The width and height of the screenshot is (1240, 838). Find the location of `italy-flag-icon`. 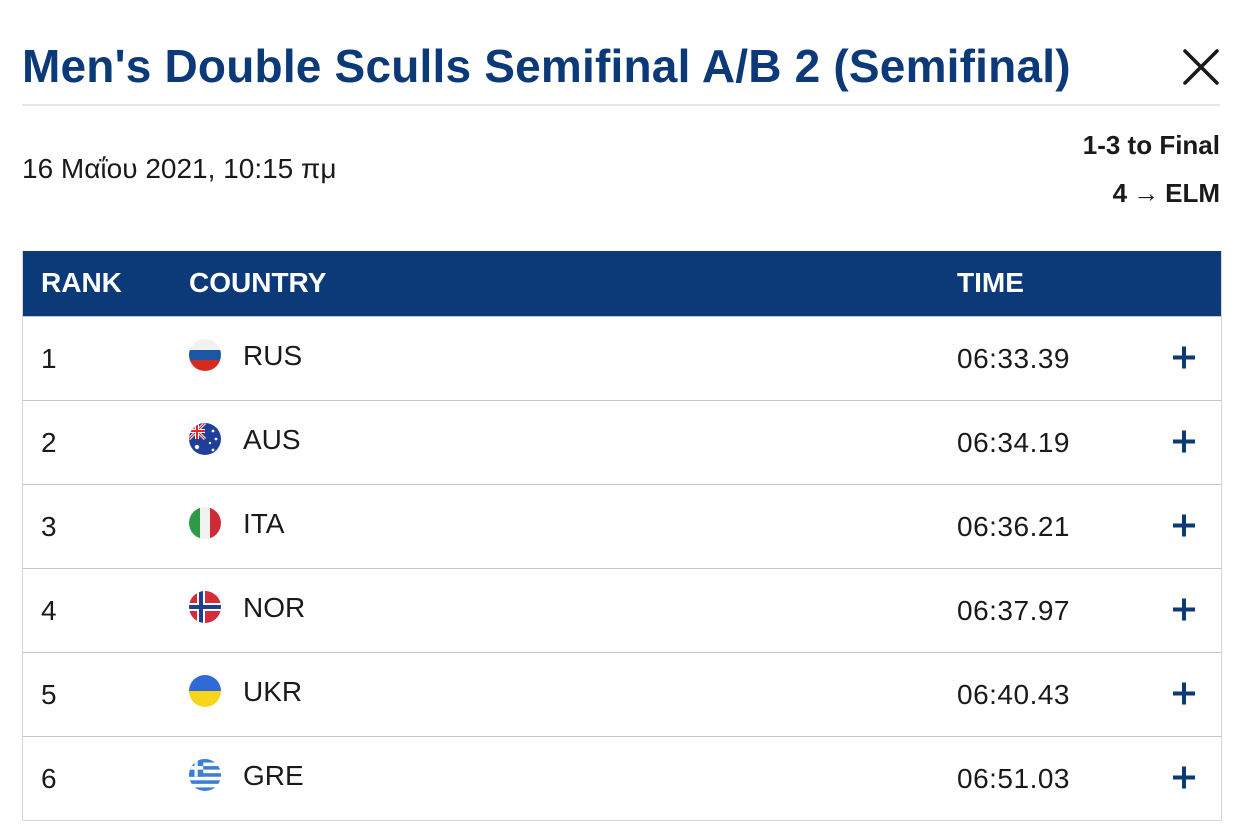

italy-flag-icon is located at coordinates (205, 523).